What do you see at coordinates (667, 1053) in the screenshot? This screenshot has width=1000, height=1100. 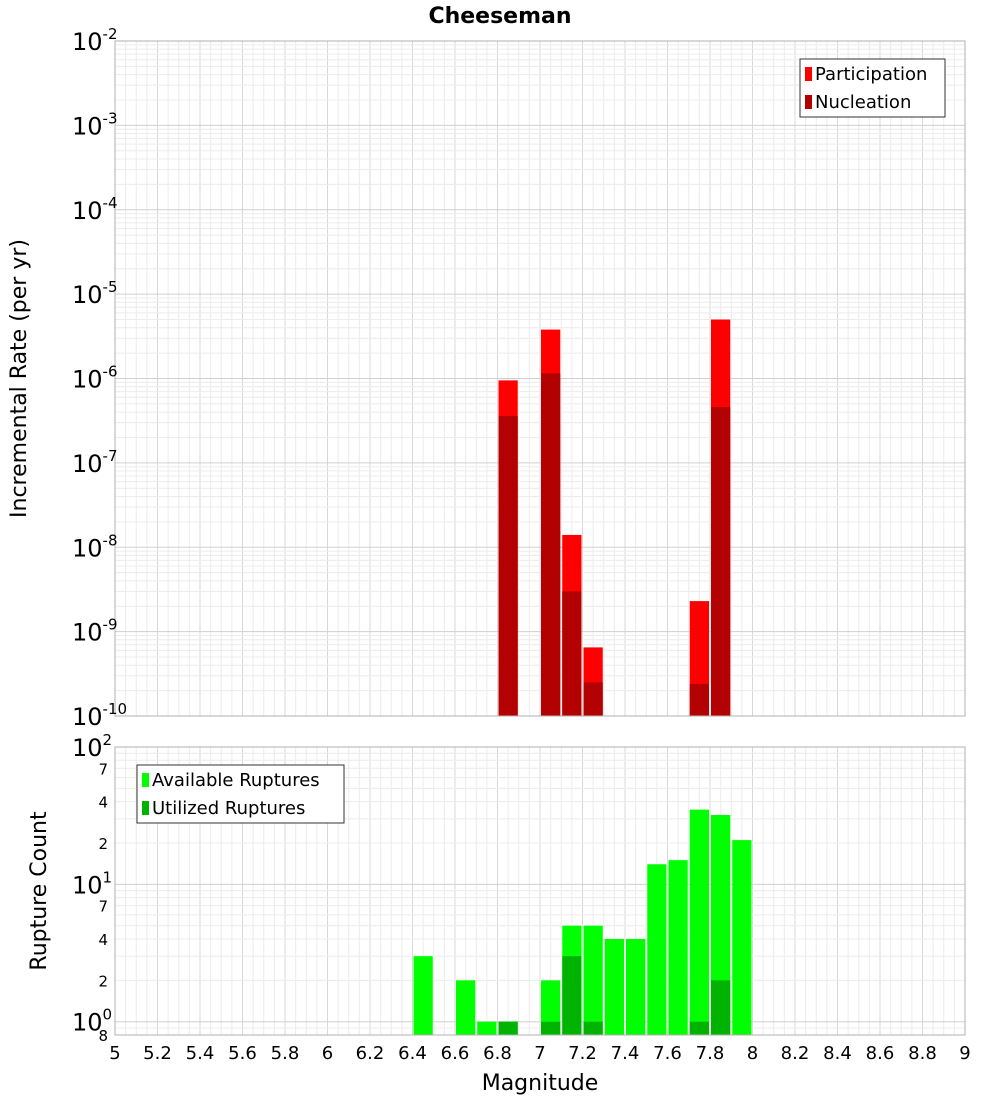 I see `x-tick-label: 7.6` at bounding box center [667, 1053].